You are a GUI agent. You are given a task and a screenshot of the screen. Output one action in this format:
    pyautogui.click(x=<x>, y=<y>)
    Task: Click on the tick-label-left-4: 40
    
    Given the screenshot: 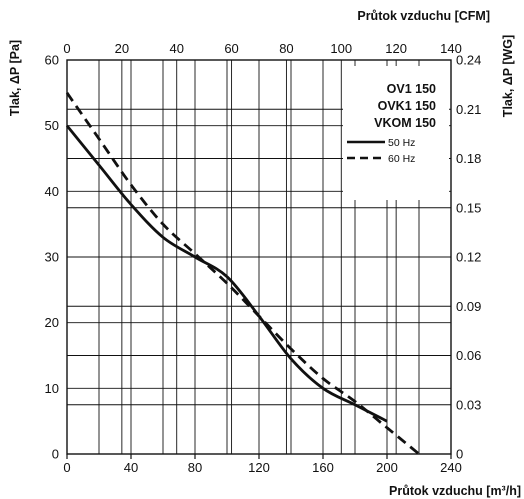 What is the action you would take?
    pyautogui.click(x=52, y=191)
    